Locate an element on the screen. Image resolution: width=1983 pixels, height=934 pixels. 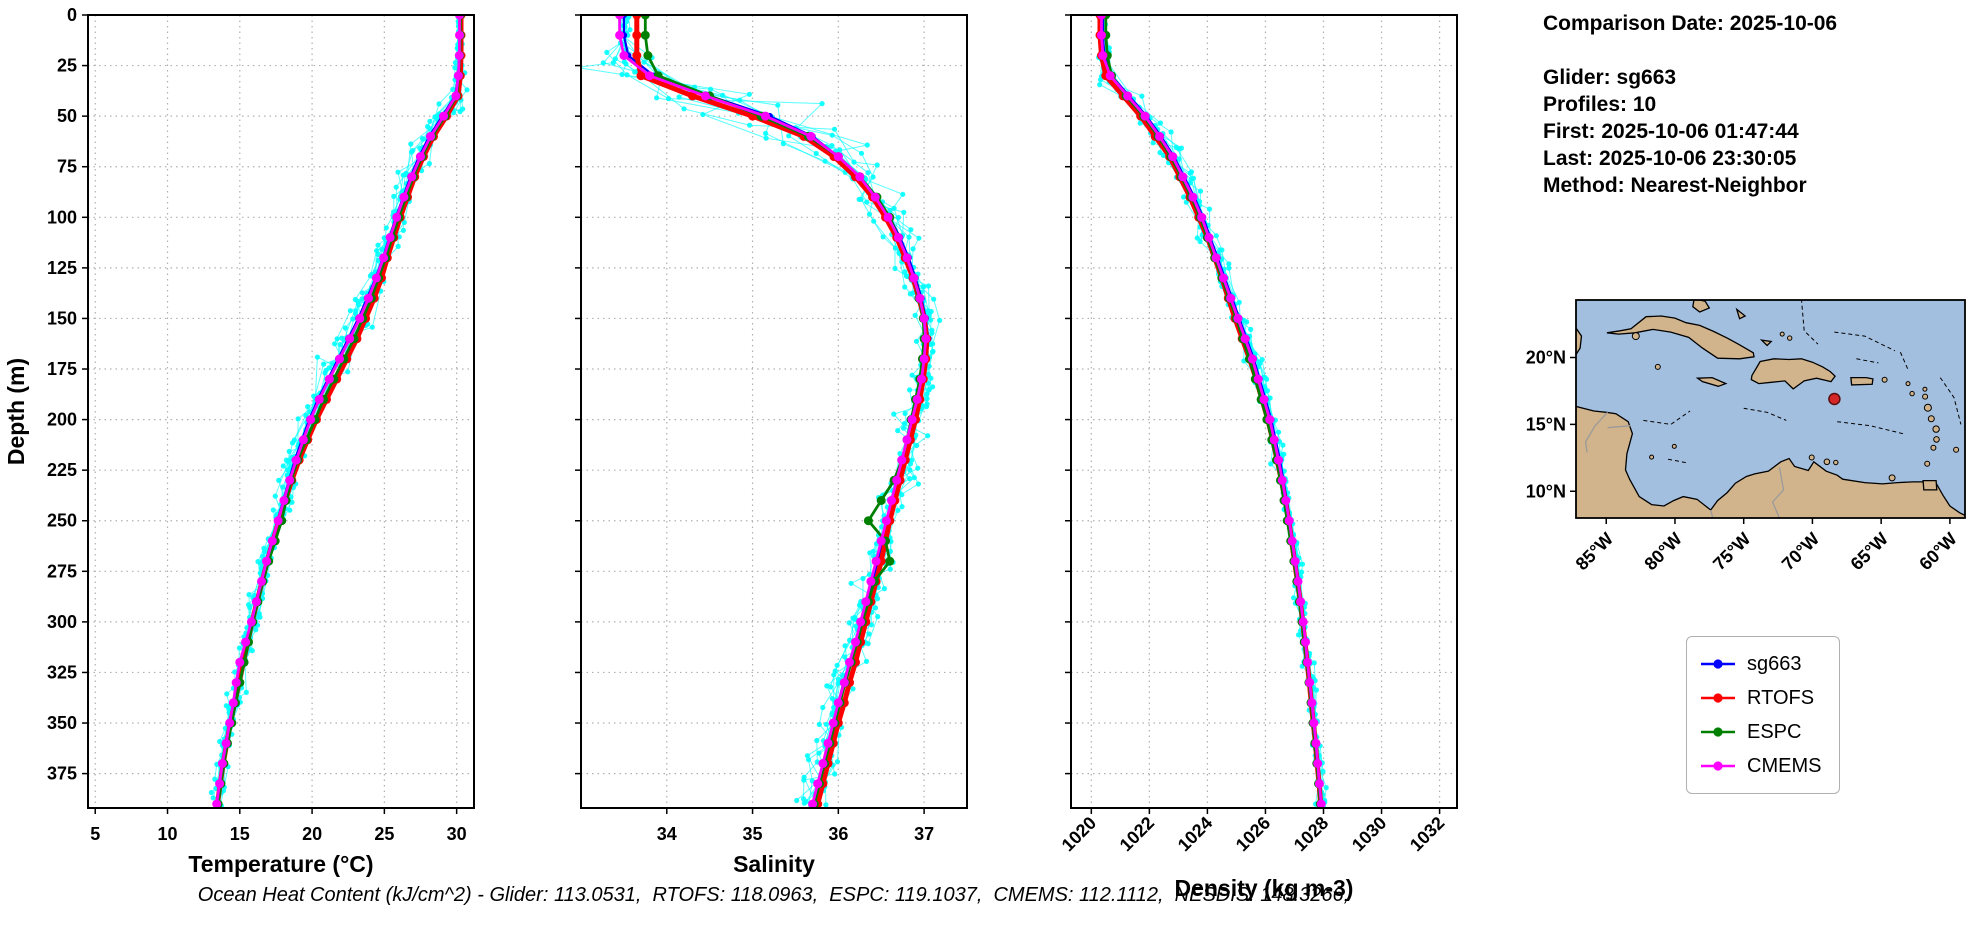
density-plot-area is located at coordinates (1212, 411).